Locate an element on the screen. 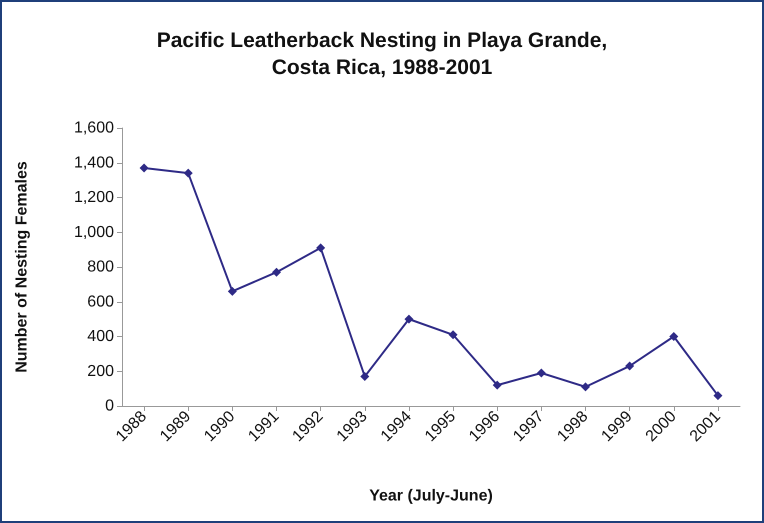  y-tick-label: 1,200 is located at coordinates (94, 197).